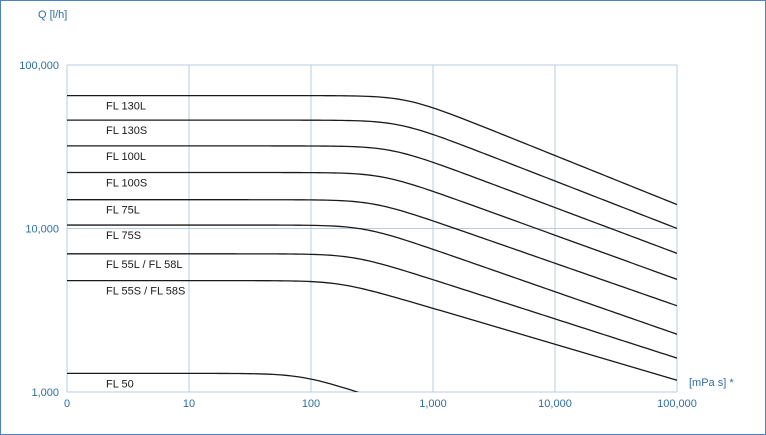  What do you see at coordinates (123, 236) in the screenshot?
I see `series-label-fl-75s: FL 75S` at bounding box center [123, 236].